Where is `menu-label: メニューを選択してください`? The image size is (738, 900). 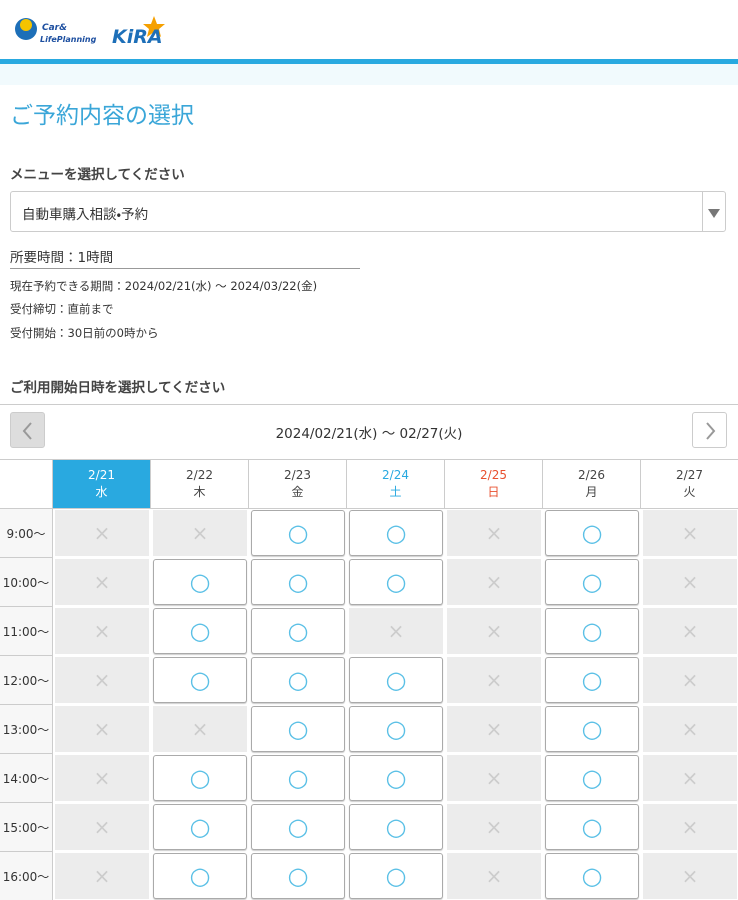 menu-label: メニューを選択してください is located at coordinates (97, 175).